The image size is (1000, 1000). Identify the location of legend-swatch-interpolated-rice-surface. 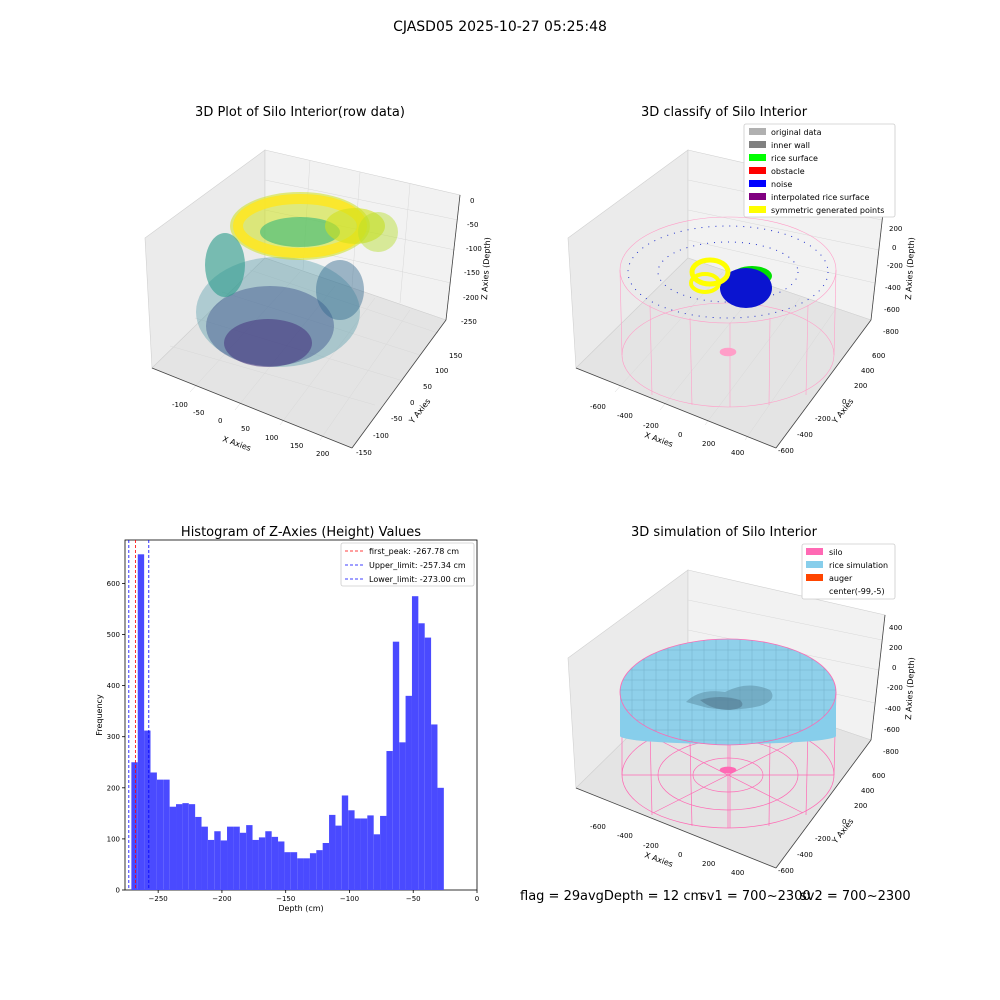
(757, 196).